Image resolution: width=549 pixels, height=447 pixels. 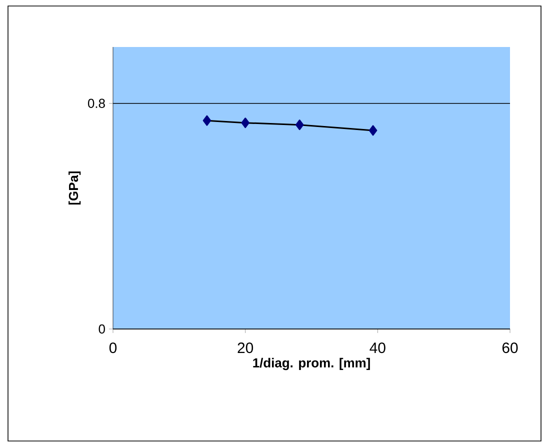 I want to click on x-tick-label: 60, so click(x=510, y=348).